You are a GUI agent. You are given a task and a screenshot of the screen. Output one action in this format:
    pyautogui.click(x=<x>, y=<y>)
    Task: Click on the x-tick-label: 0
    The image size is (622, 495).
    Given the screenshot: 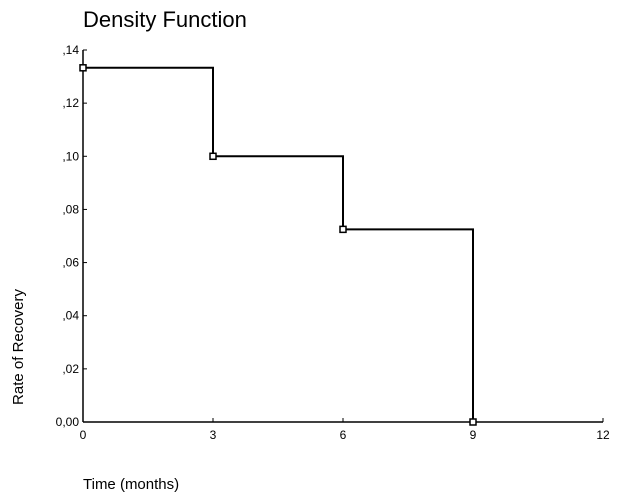 What is the action you would take?
    pyautogui.click(x=83, y=435)
    